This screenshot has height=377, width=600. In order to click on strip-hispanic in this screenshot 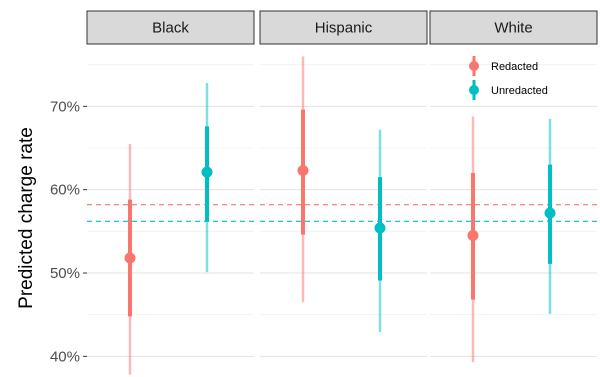, I will do `click(343, 27)`.